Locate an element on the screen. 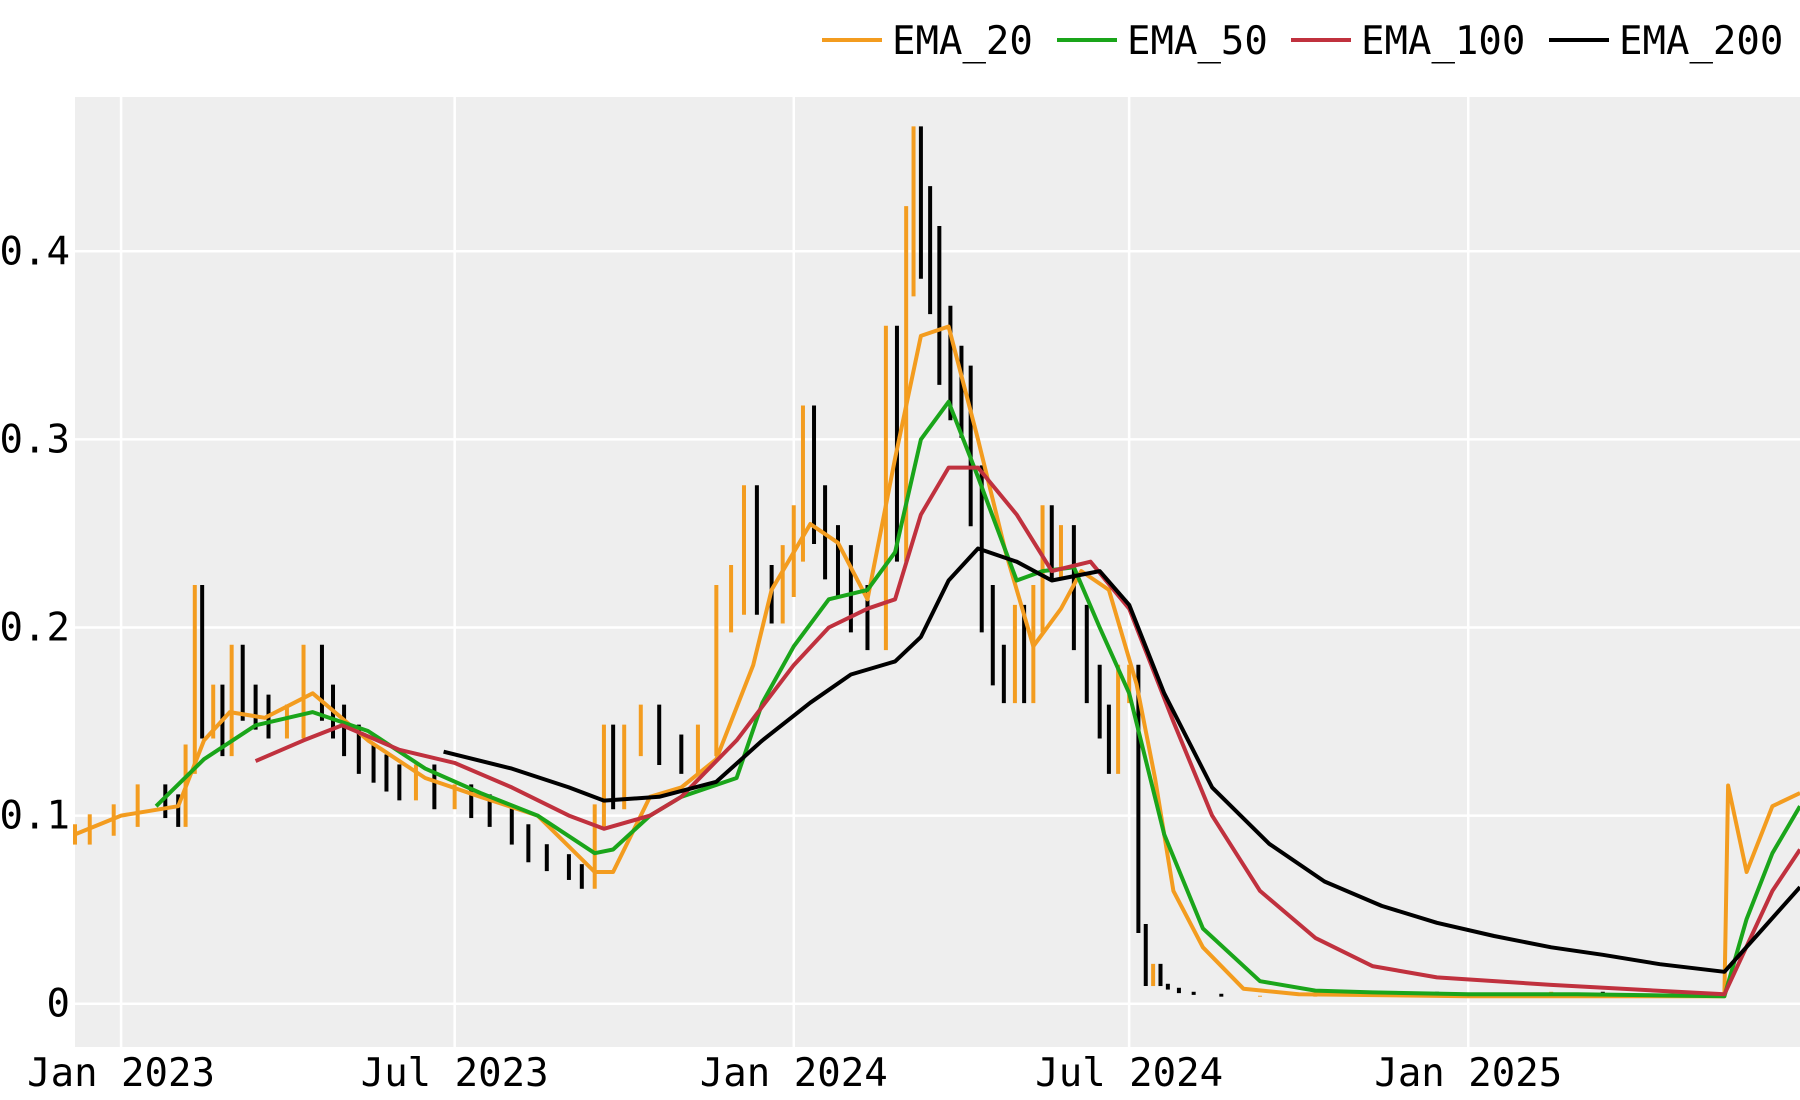 This screenshot has height=1100, width=1800. x-tick-label: Jul 2023 is located at coordinates (455, 1073).